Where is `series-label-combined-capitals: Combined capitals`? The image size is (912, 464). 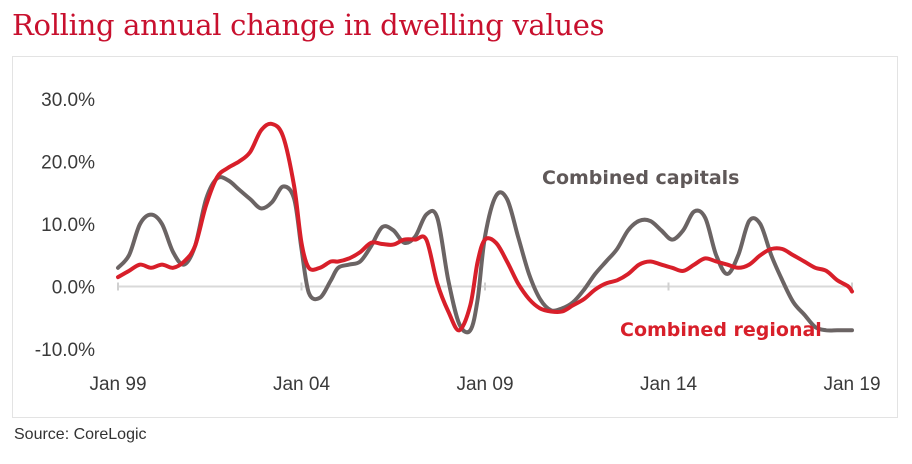 series-label-combined-capitals: Combined capitals is located at coordinates (640, 178).